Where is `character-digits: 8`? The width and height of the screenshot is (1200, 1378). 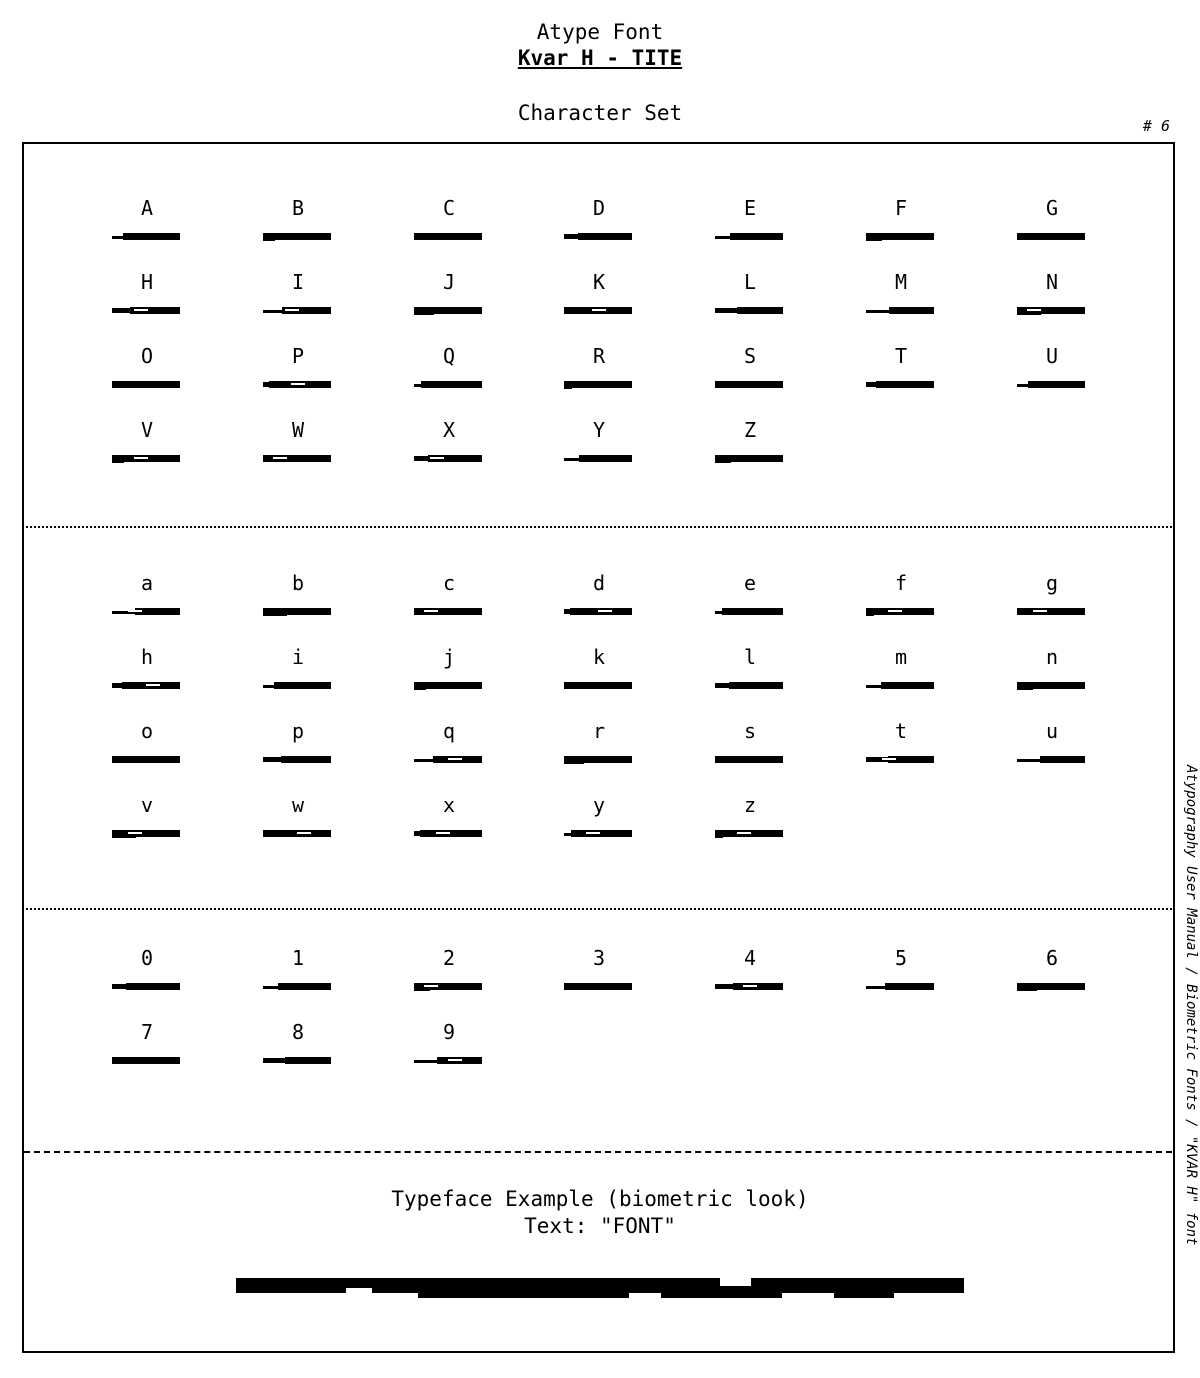
character-digits: 8 is located at coordinates (298, 1043).